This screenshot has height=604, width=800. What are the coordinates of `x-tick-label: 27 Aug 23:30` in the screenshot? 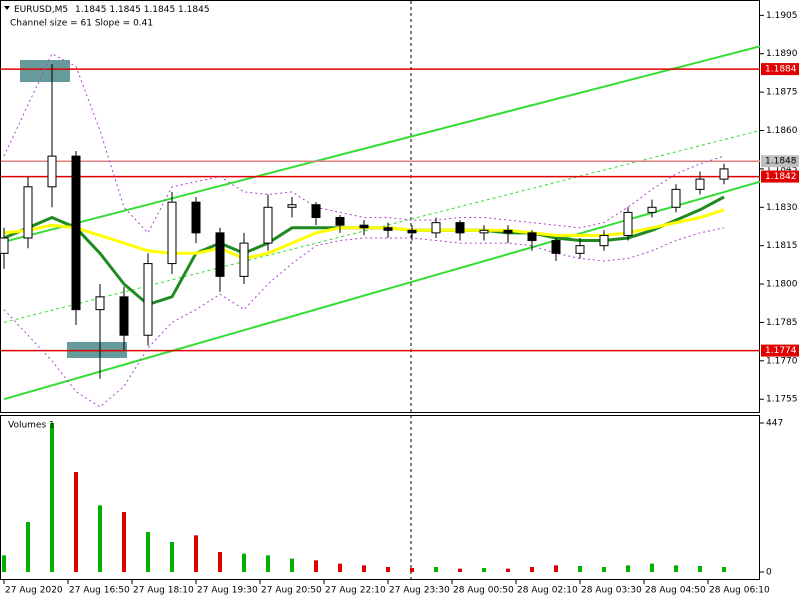 It's located at (419, 591).